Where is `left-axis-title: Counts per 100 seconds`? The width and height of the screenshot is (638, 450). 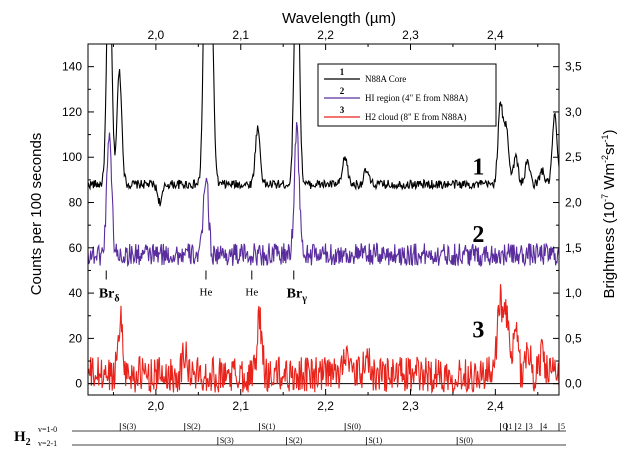
left-axis-title: Counts per 100 seconds is located at coordinates (36, 214).